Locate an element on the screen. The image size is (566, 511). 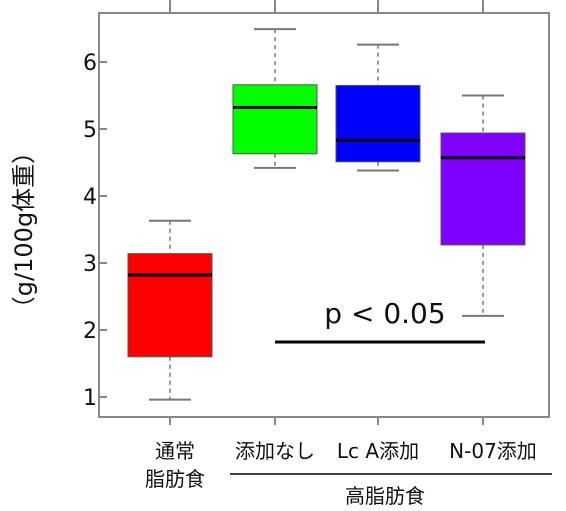
significance-text: p < 0.05 is located at coordinates (384, 313).